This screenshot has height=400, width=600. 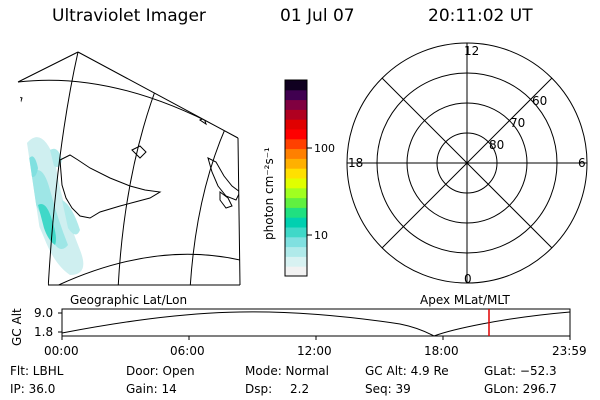 What do you see at coordinates (309, 178) in the screenshot?
I see `colorbar: 100 10` at bounding box center [309, 178].